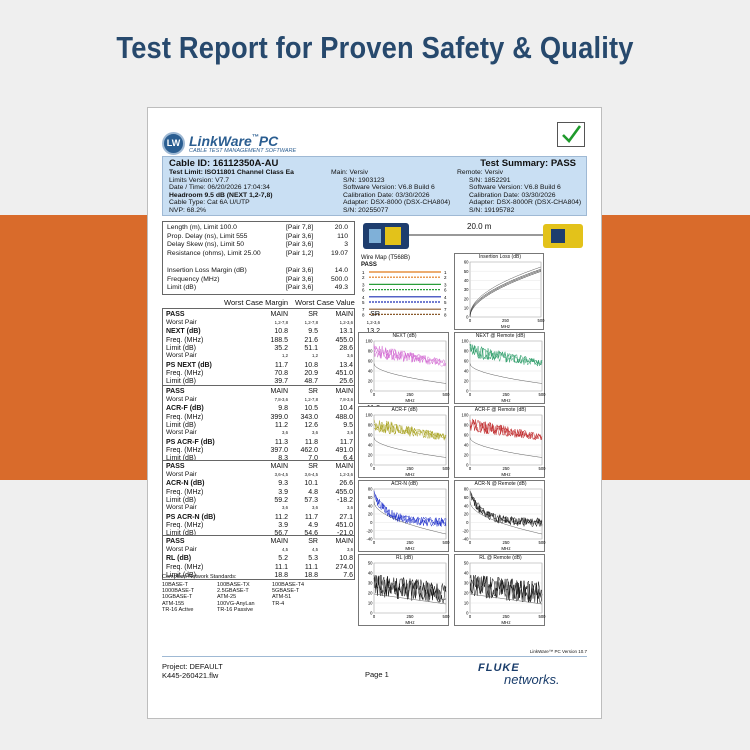  What do you see at coordinates (173, 143) in the screenshot?
I see `lw-circle-icon: LW` at bounding box center [173, 143].